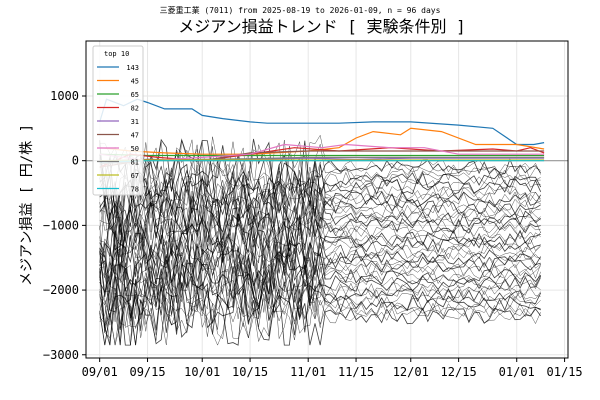 Image resolution: width=600 pixels, height=400 pixels. I want to click on legend-label-82: 82, so click(135, 109).